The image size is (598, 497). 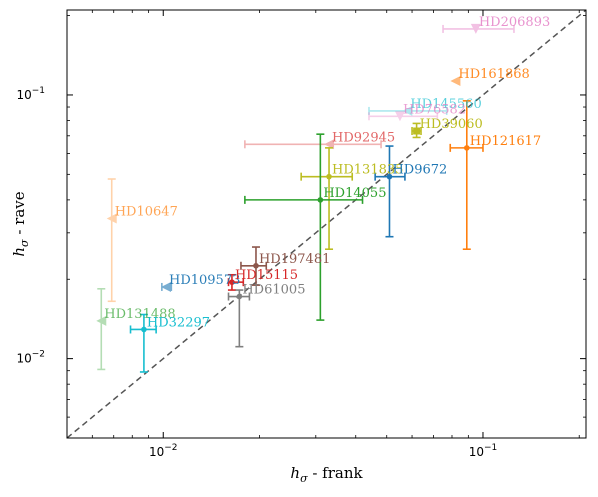 What do you see at coordinates (367, 170) in the screenshot?
I see `point-label: HD131835` at bounding box center [367, 170].